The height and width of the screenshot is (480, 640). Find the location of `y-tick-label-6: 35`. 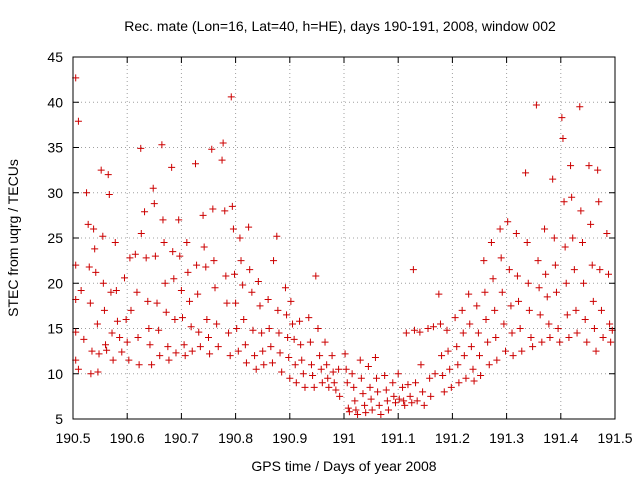

y-tick-label-6: 35 is located at coordinates (55, 148).